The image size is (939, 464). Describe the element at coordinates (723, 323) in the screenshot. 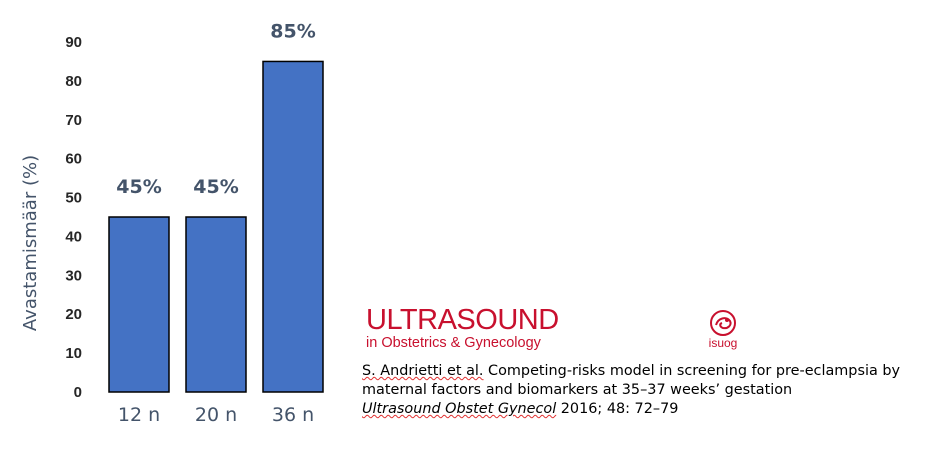

I see `isuog-emblem-icon` at that location.